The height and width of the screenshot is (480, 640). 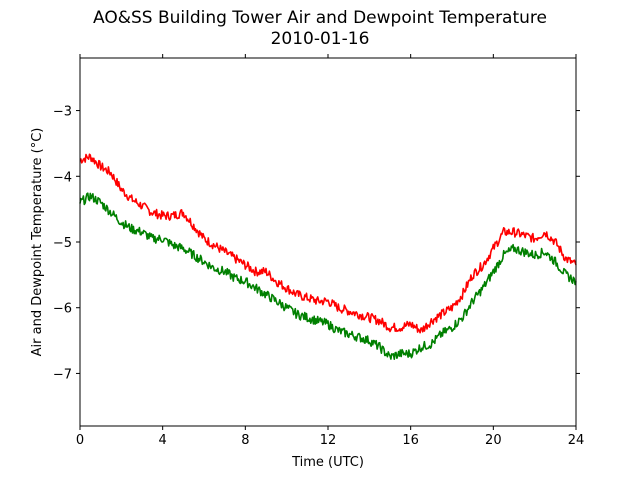 I want to click on x-tick-label: 20, so click(x=493, y=440).